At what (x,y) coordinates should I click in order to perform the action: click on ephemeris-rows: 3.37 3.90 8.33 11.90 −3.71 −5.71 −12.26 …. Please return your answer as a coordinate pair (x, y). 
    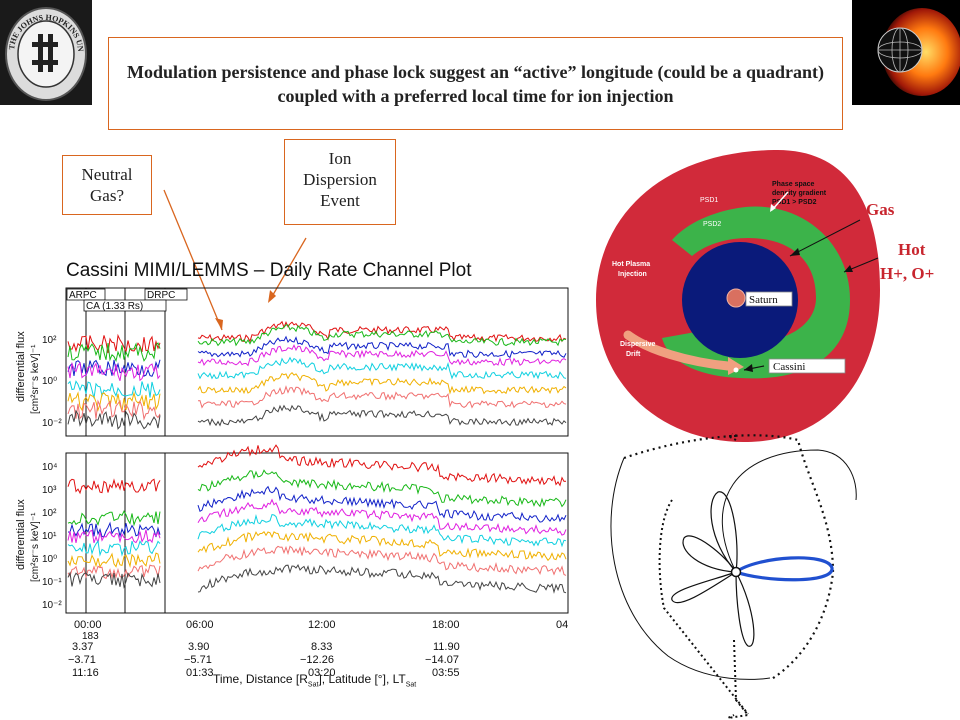
    Looking at the image, I should click on (264, 660).